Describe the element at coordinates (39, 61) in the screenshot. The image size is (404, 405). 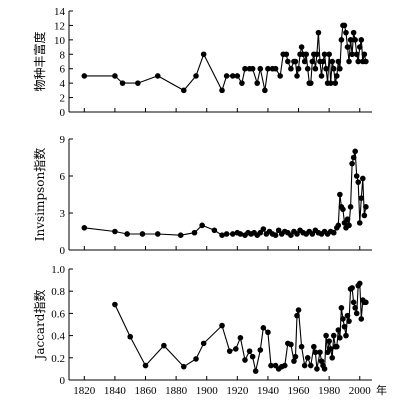
I see `y-axis-label: 物种丰富度` at that location.